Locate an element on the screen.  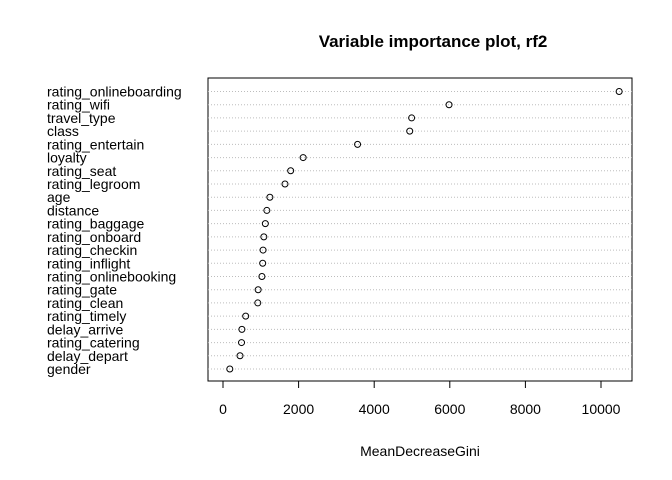
variable-label: class is located at coordinates (63, 131).